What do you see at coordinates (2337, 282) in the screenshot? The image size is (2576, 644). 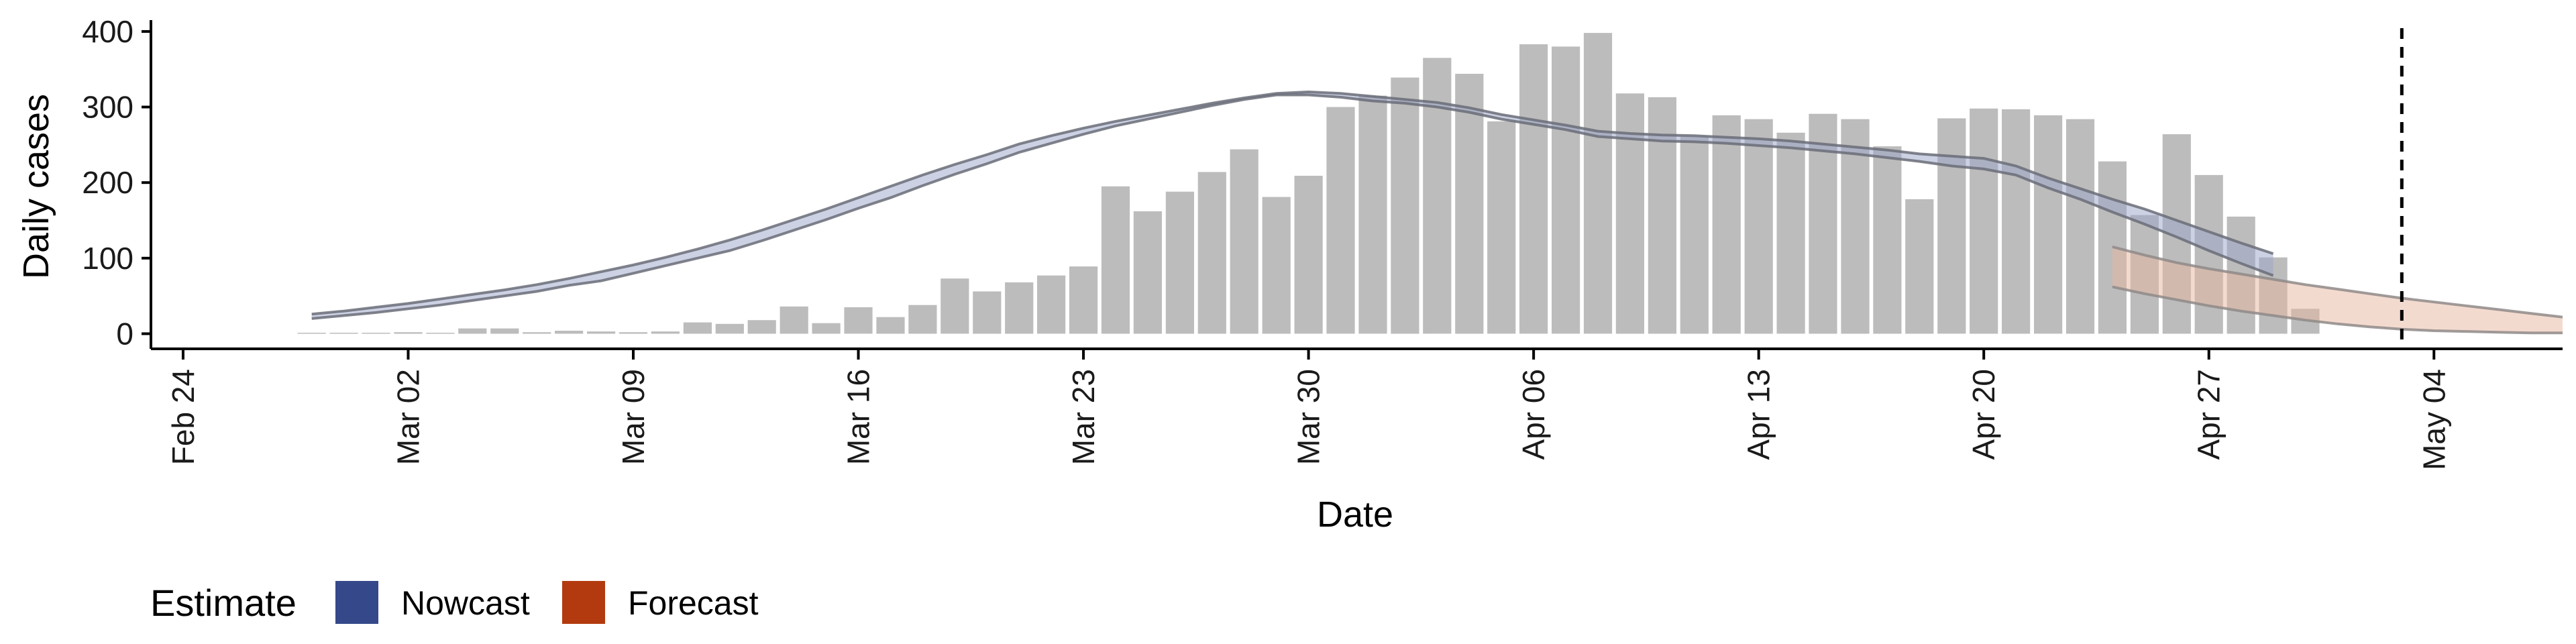 I see `forecast-upper-line` at bounding box center [2337, 282].